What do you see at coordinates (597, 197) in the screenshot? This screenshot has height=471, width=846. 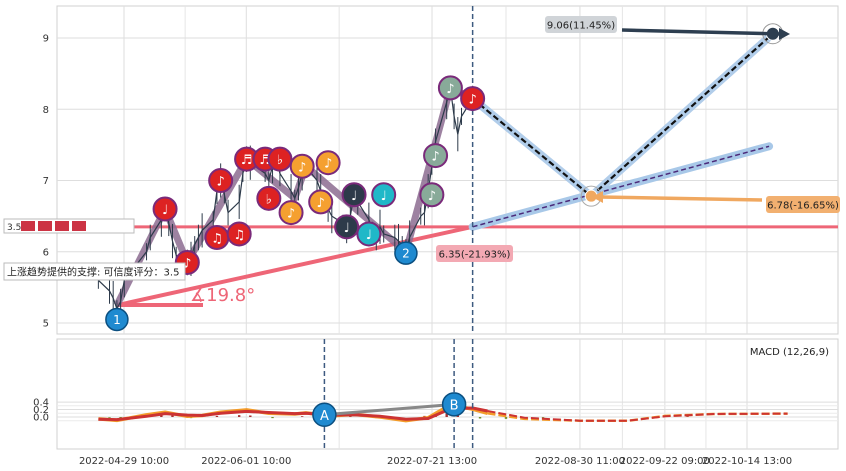 I see `lower-target-arrowhead` at bounding box center [597, 197].